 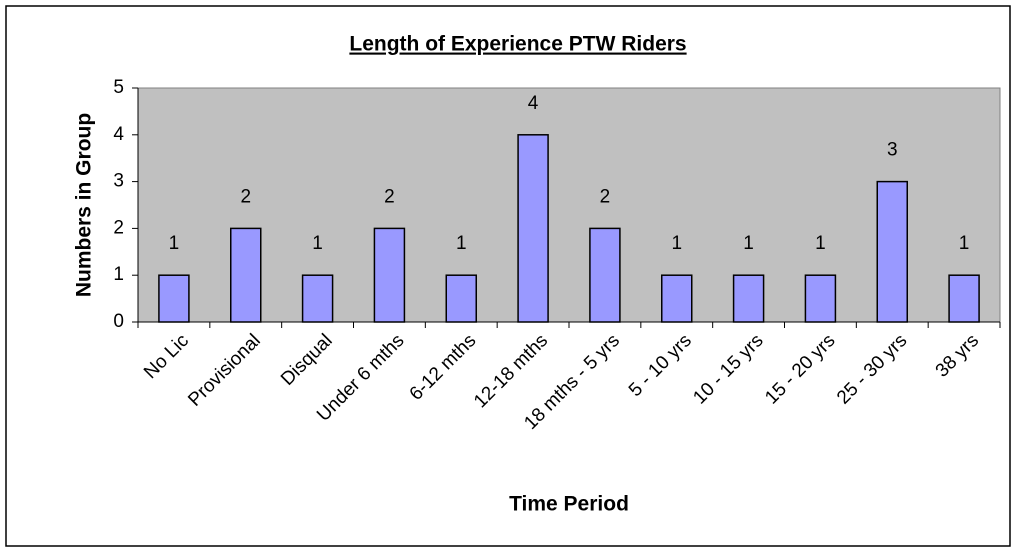 I want to click on y-tick-label: 2, so click(x=118, y=227).